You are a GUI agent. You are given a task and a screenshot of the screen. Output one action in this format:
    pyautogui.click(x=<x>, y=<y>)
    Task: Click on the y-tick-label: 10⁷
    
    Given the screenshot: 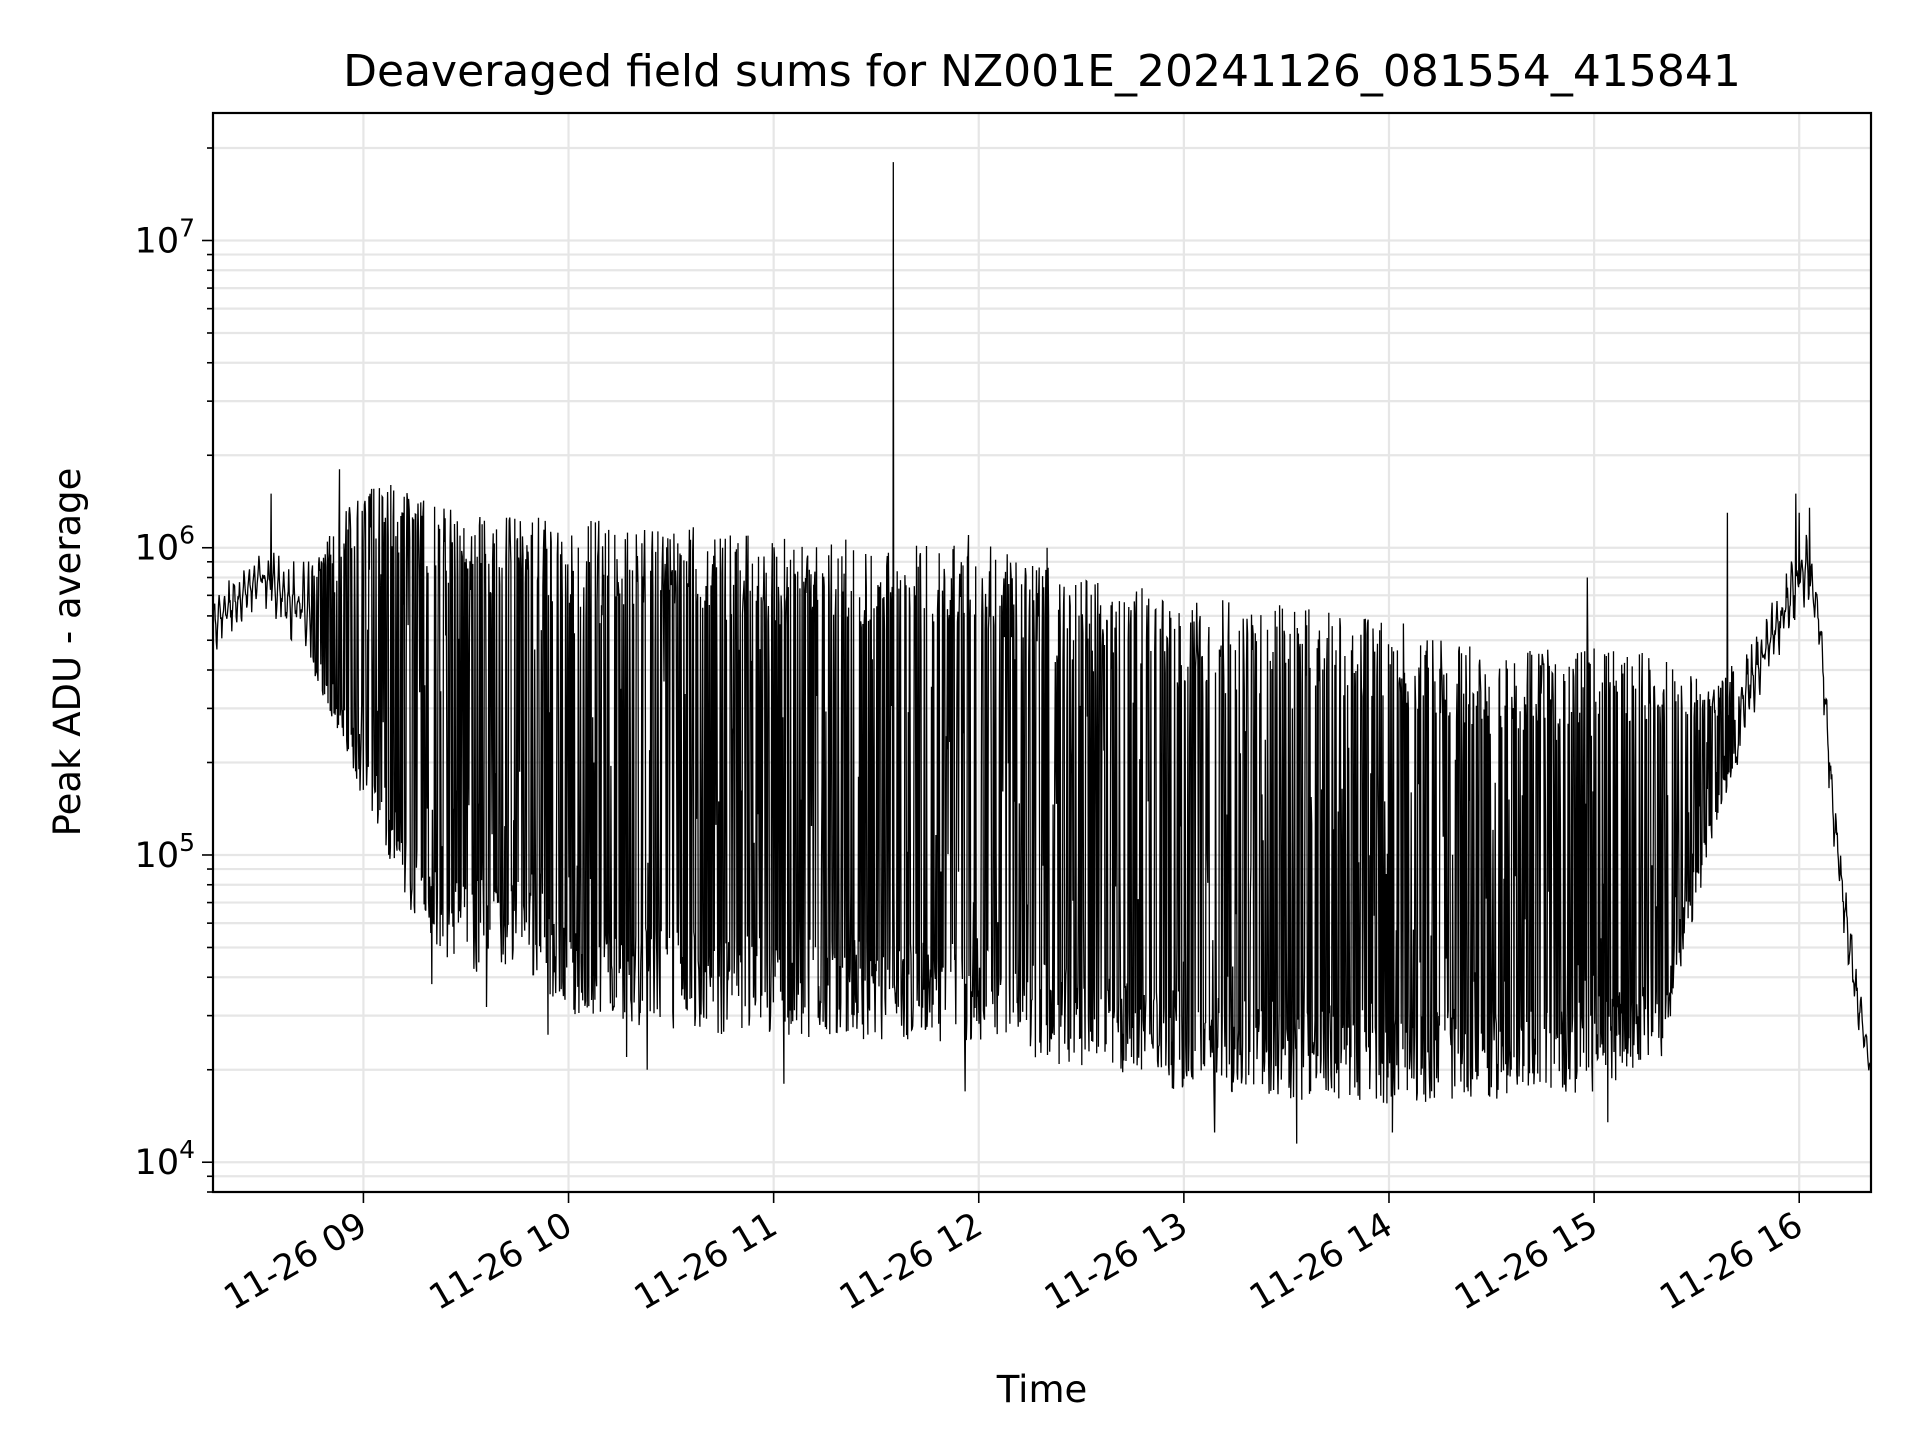 What is the action you would take?
    pyautogui.click(x=165, y=237)
    